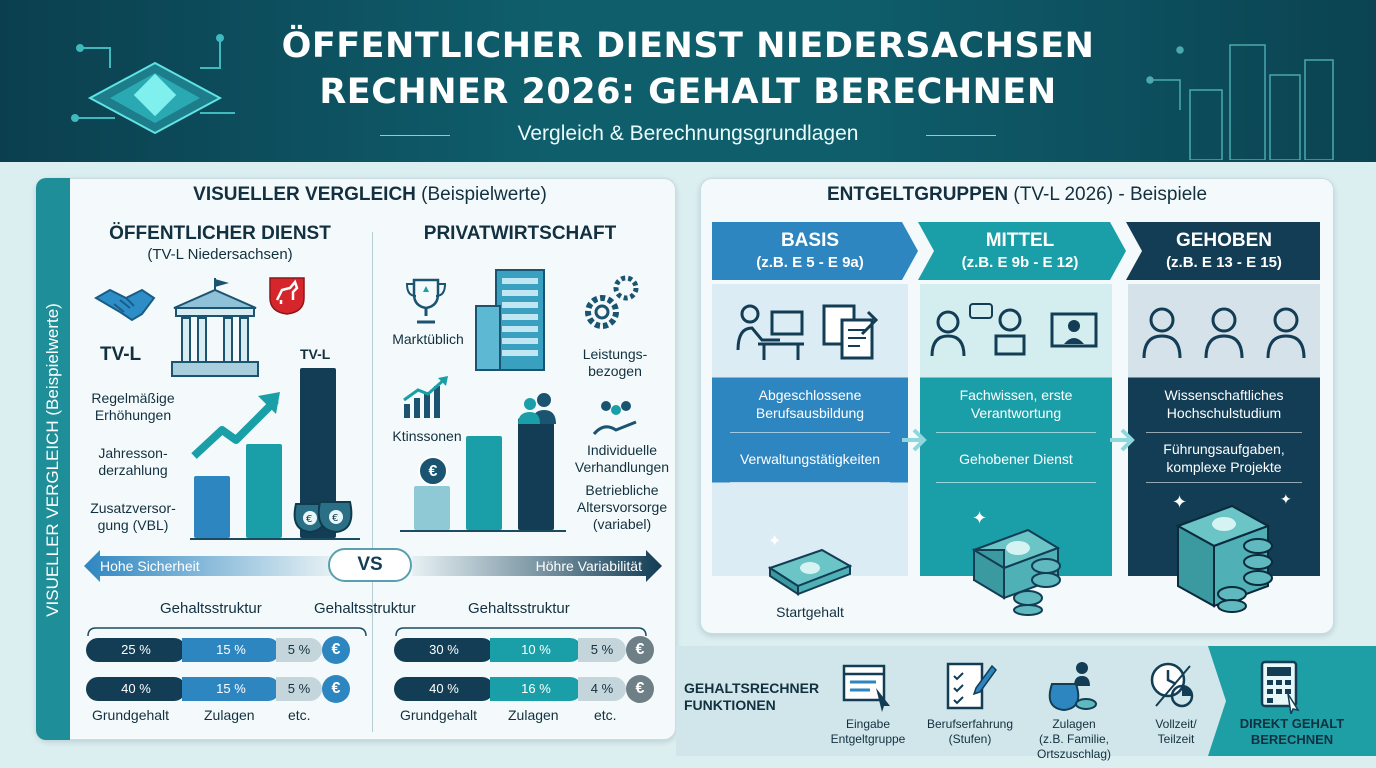  What do you see at coordinates (536, 650) in the screenshot?
I see `private-row1-zulagen: 10 %` at bounding box center [536, 650].